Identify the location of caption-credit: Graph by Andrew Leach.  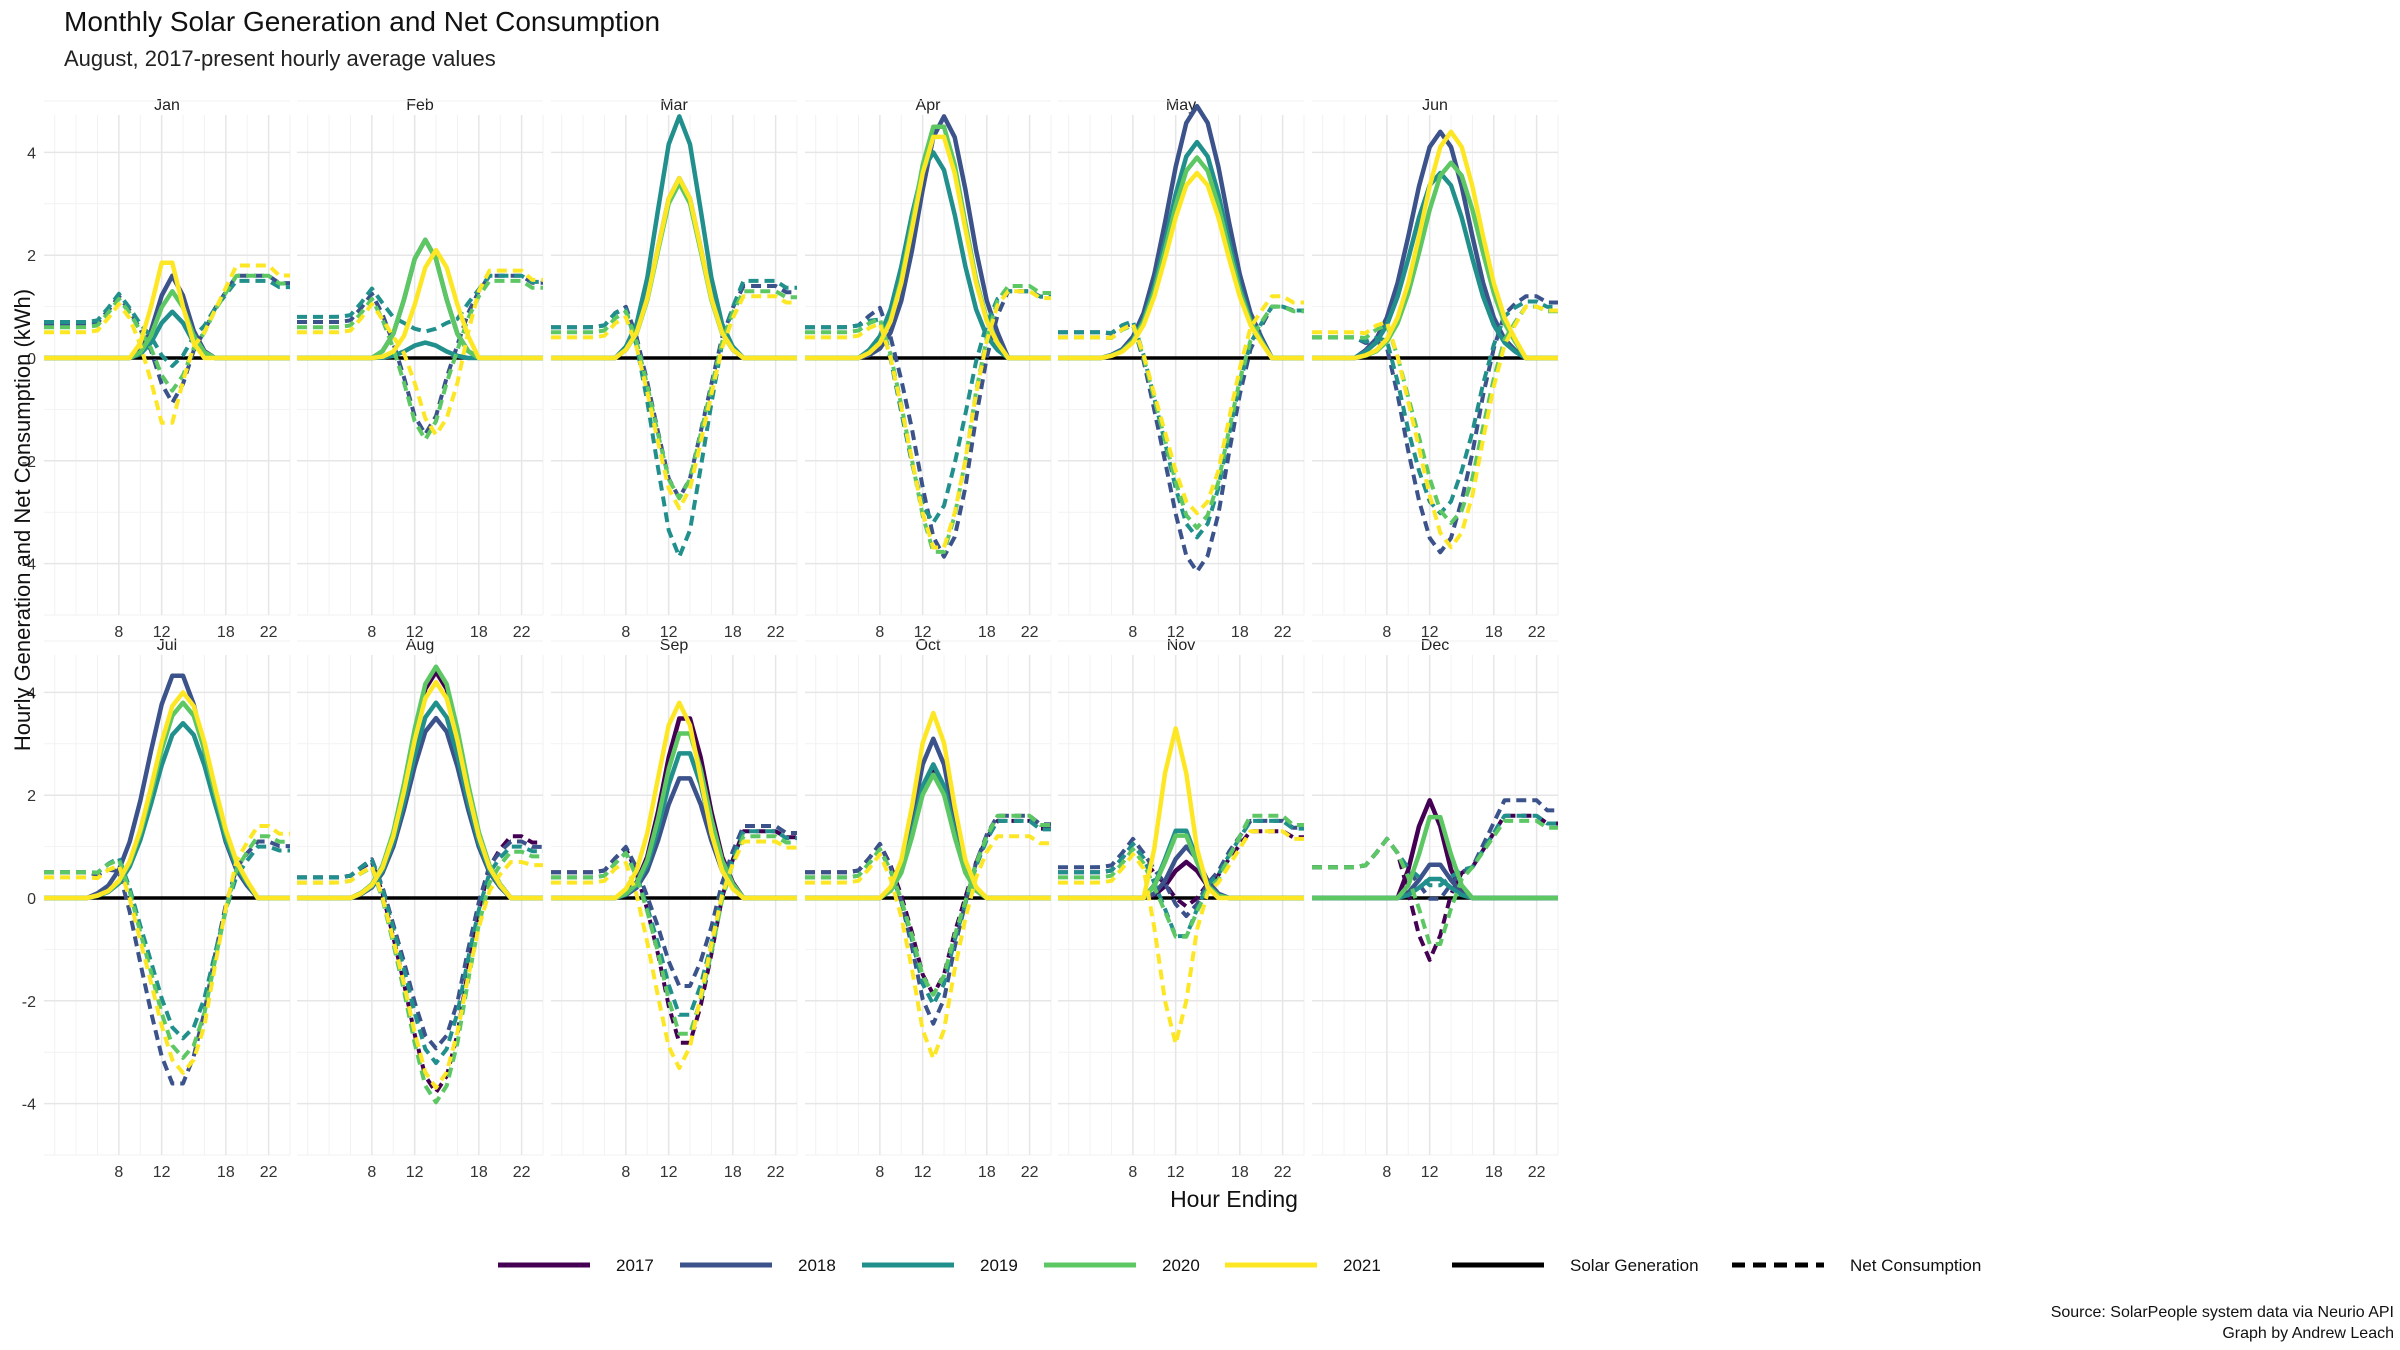
(2308, 1333).